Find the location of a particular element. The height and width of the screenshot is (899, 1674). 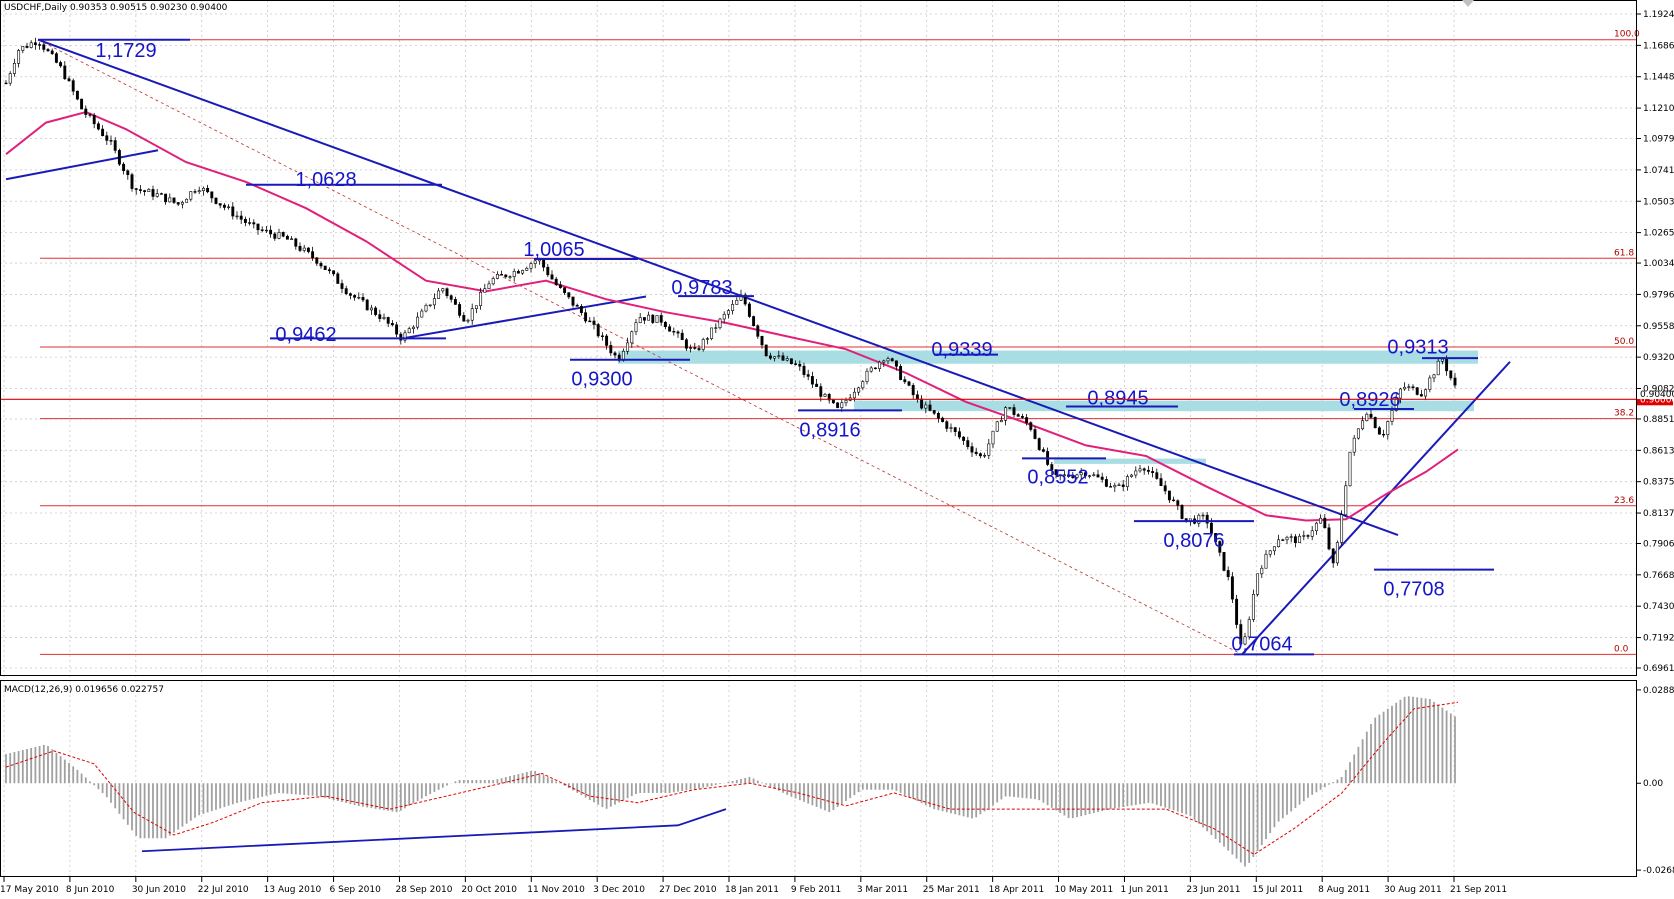

price-level-label: 0,9313 is located at coordinates (1417, 347).